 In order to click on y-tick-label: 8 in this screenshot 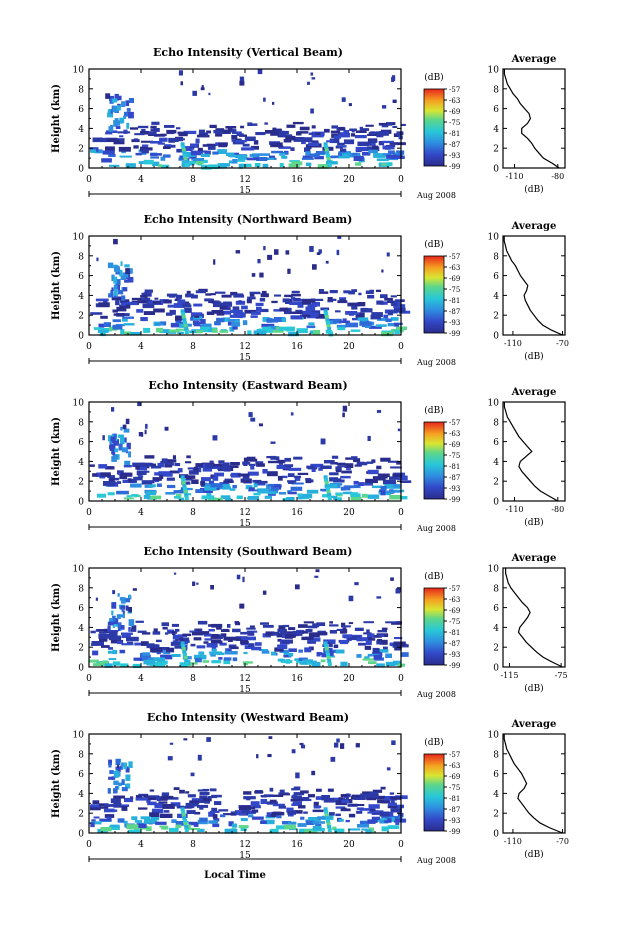, I will do `click(81, 755)`.